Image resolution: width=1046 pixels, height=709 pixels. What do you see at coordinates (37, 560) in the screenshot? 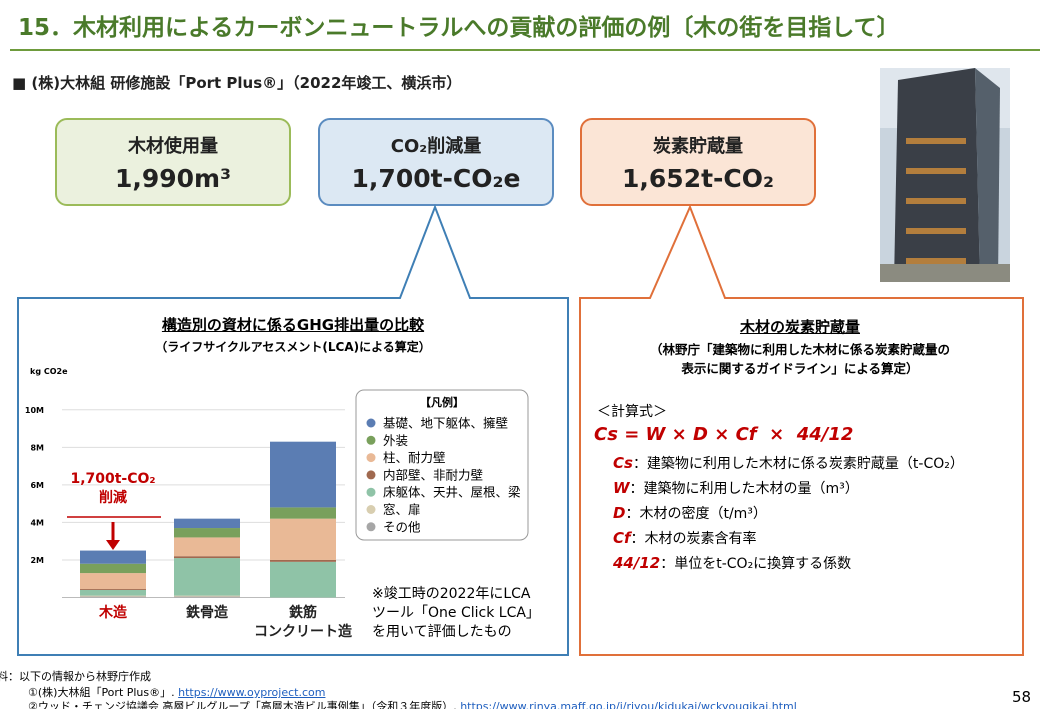
I see `y-tick-label: 2M` at bounding box center [37, 560].